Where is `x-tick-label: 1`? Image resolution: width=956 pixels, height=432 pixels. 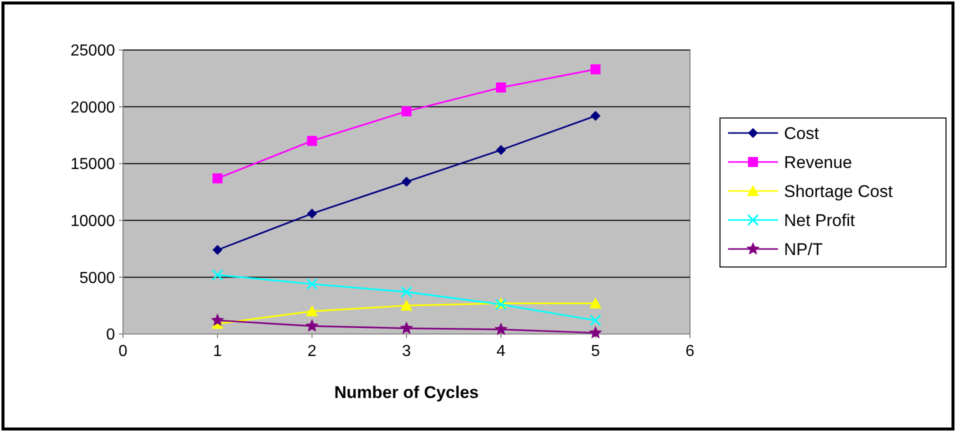
x-tick-label: 1 is located at coordinates (217, 351).